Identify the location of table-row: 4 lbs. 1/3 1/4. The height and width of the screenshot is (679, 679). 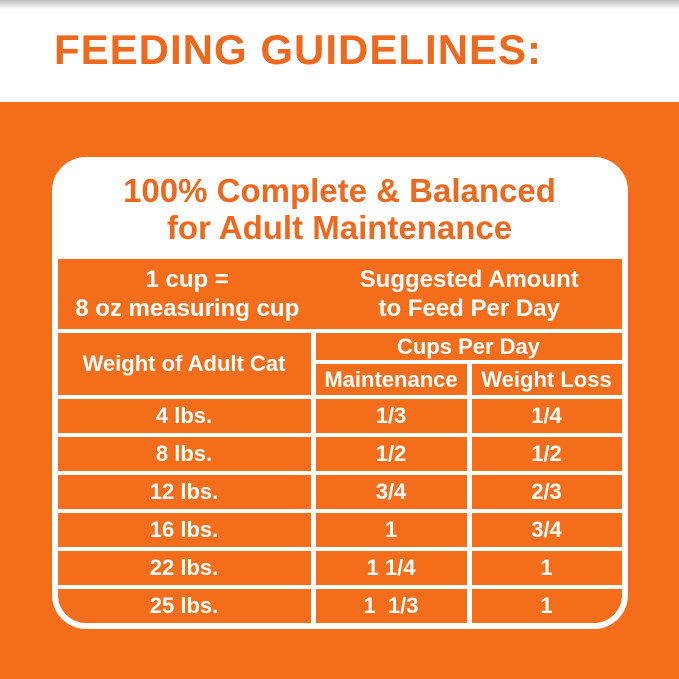
(339, 416).